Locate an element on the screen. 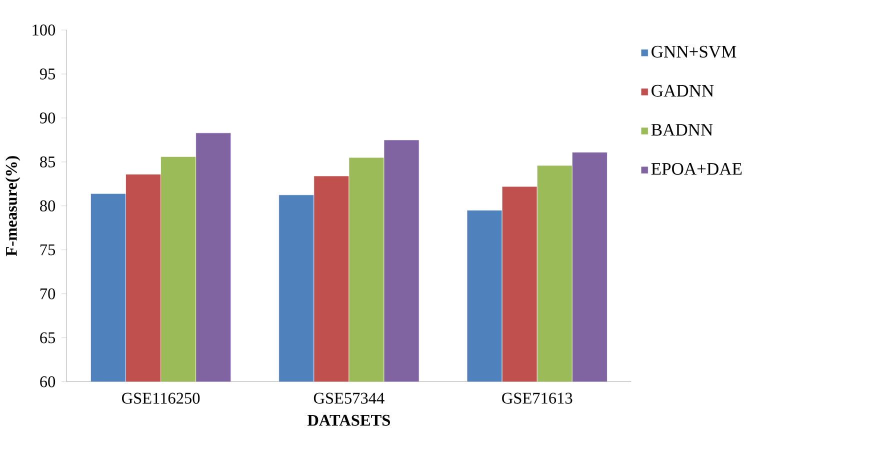 Image resolution: width=883 pixels, height=464 pixels. y-tick-label: 90 is located at coordinates (48, 118).